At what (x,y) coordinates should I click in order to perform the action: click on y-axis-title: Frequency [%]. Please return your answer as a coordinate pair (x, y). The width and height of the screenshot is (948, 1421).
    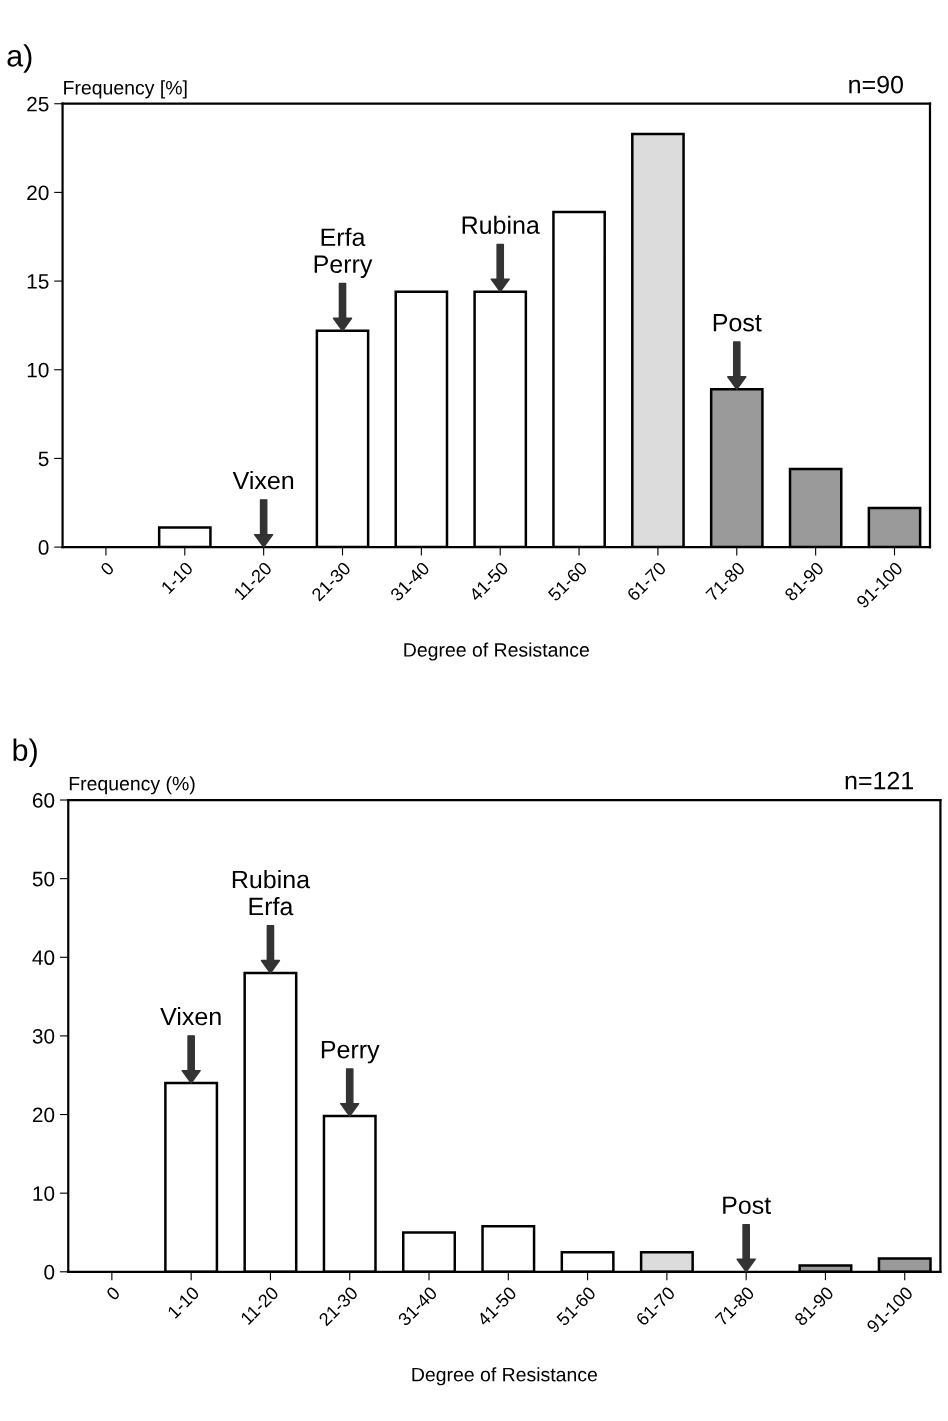
    Looking at the image, I should click on (125, 89).